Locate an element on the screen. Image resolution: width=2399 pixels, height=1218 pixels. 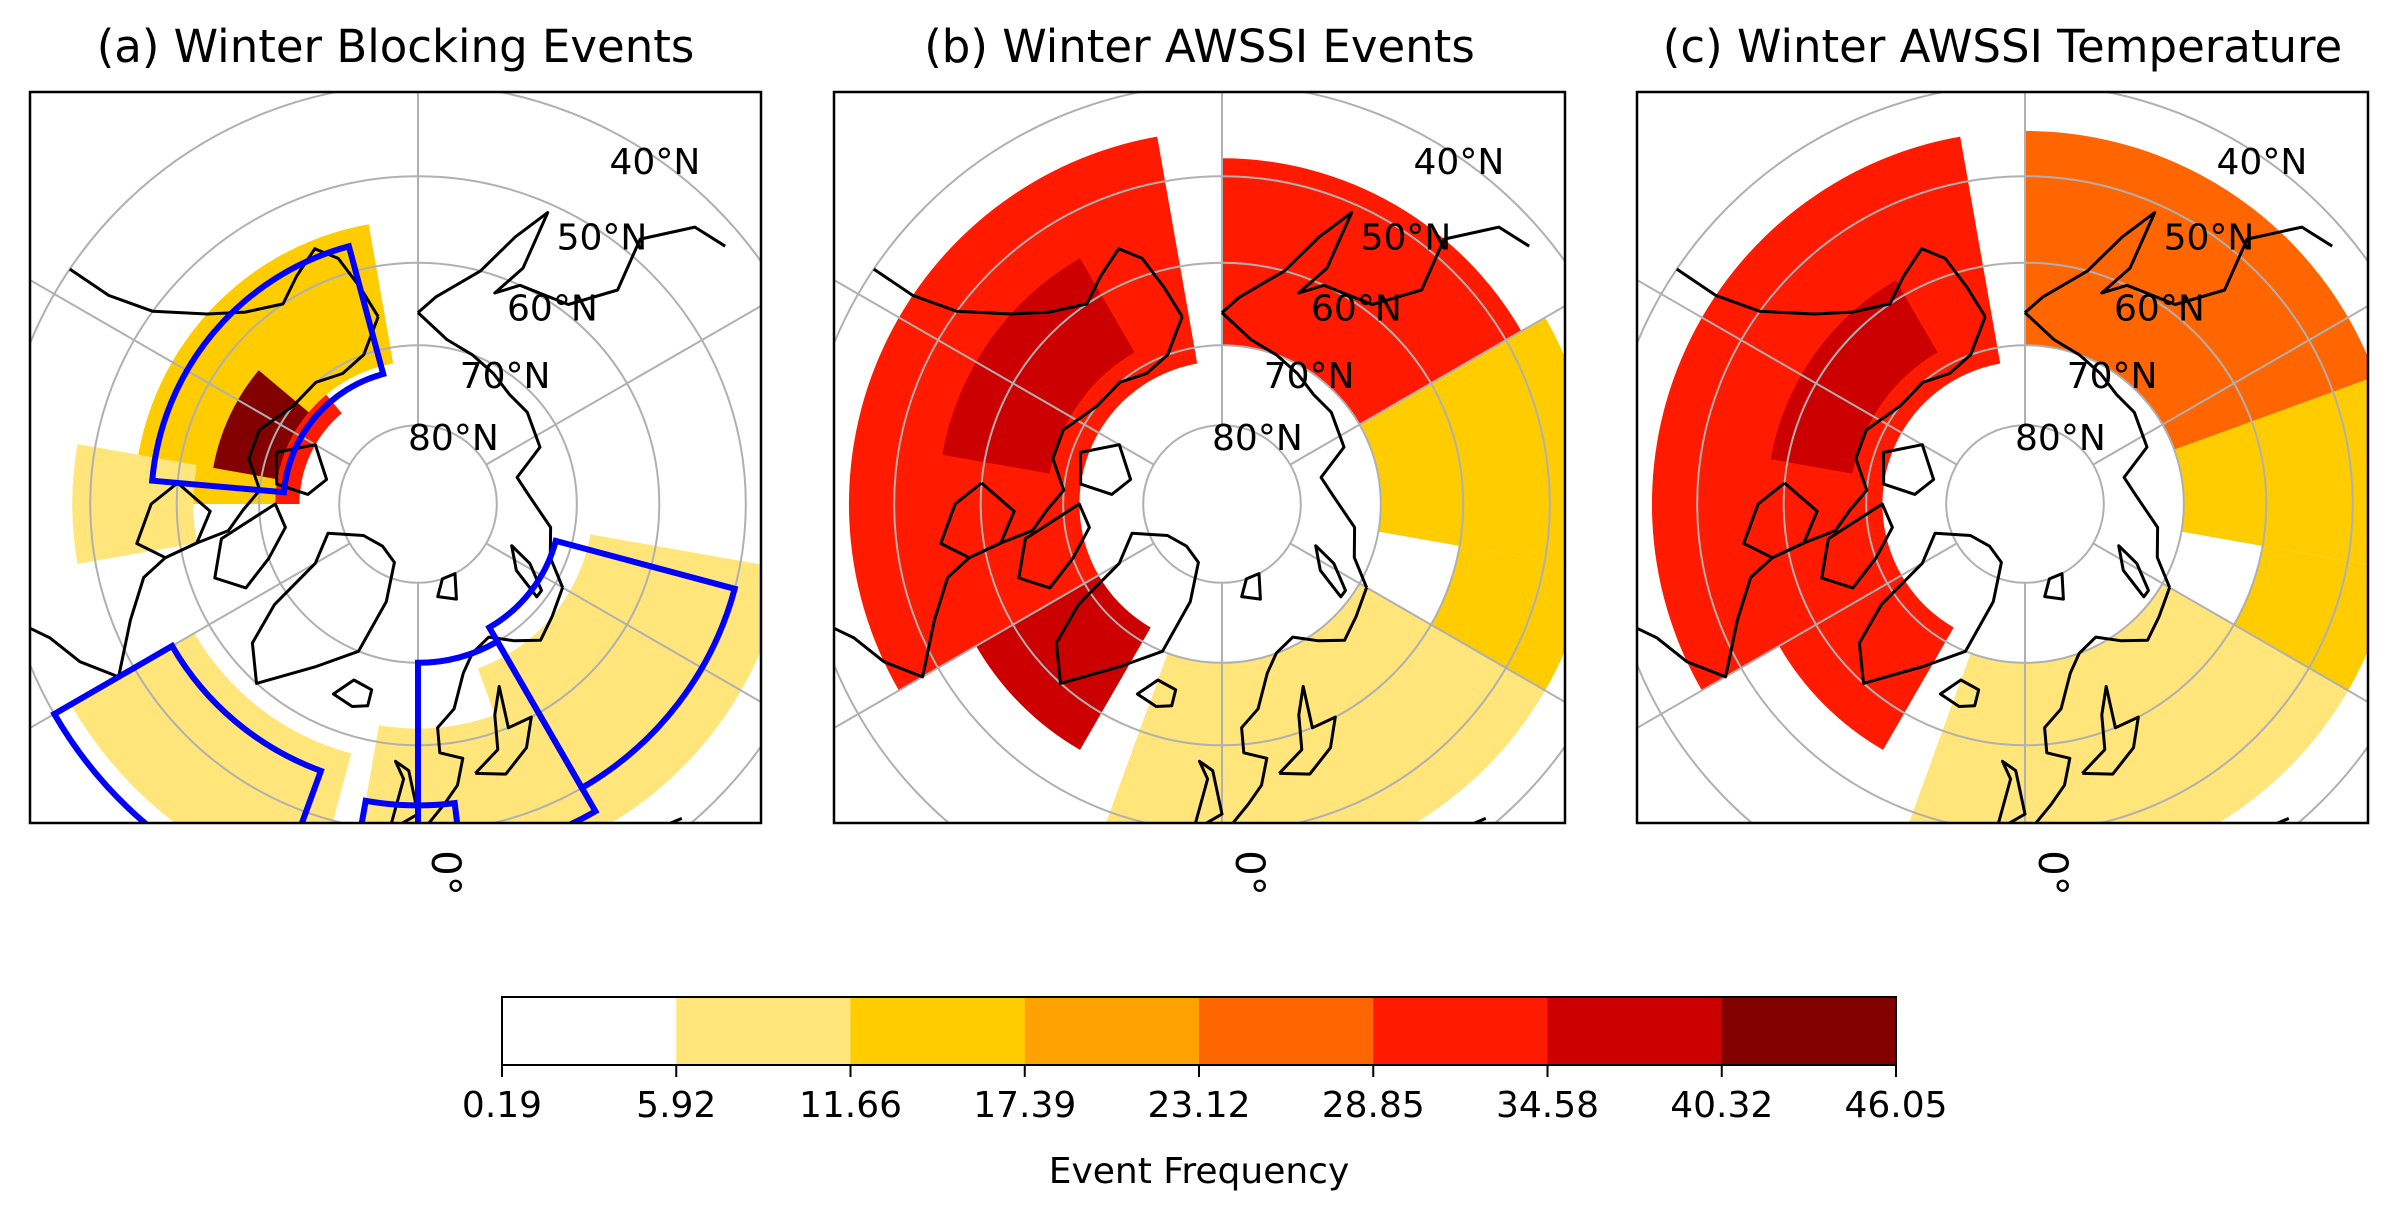
coast-novaya-zemlya is located at coordinates (2133, 571).